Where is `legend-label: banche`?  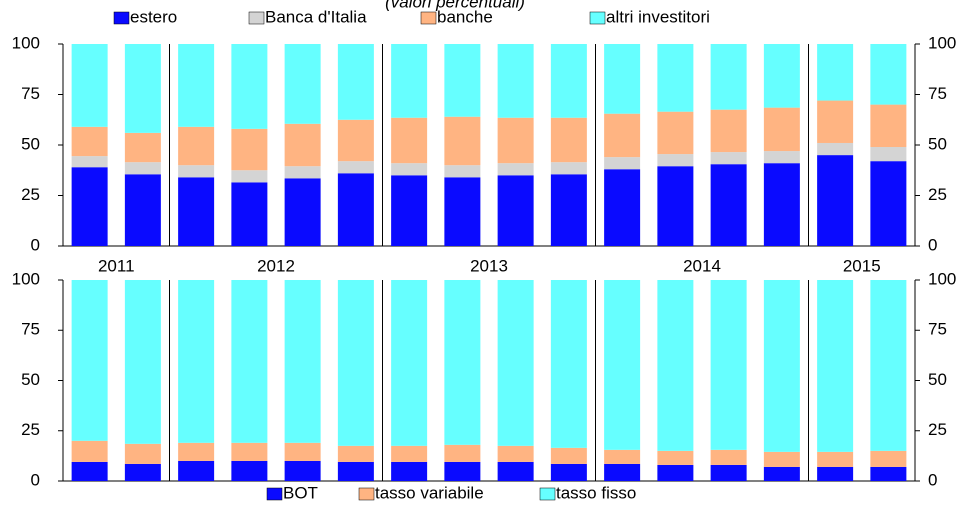
legend-label: banche is located at coordinates (465, 16).